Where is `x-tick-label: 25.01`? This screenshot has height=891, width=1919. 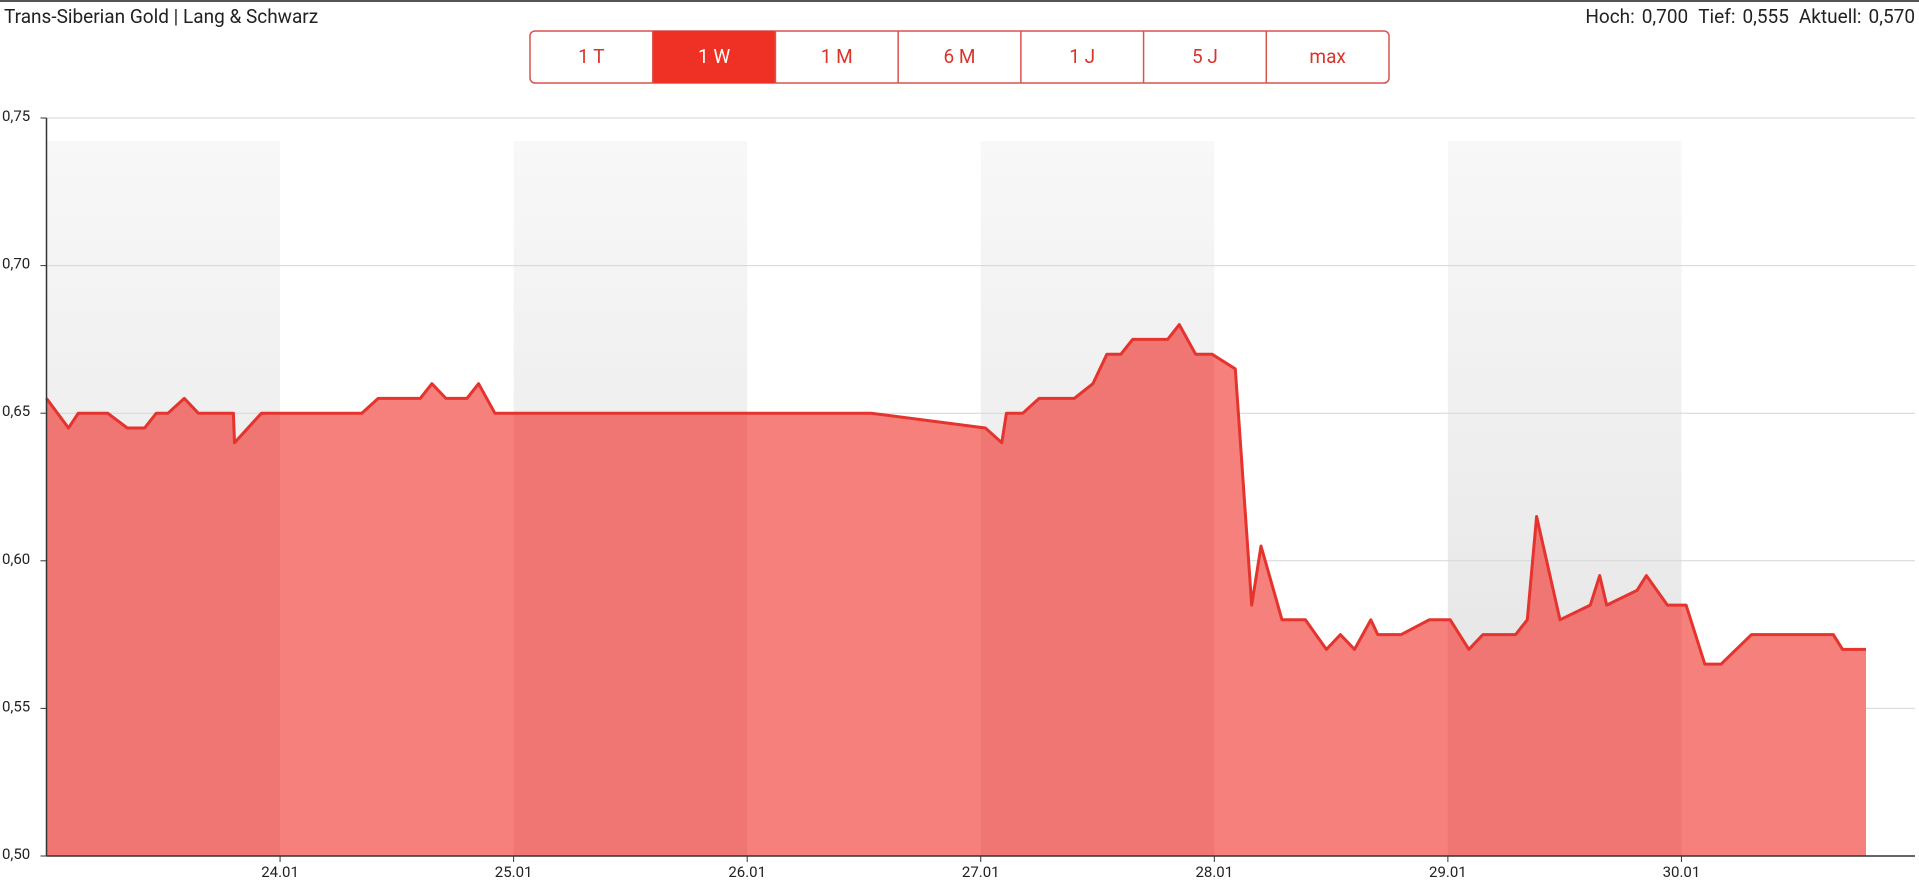 x-tick-label: 25.01 is located at coordinates (514, 872).